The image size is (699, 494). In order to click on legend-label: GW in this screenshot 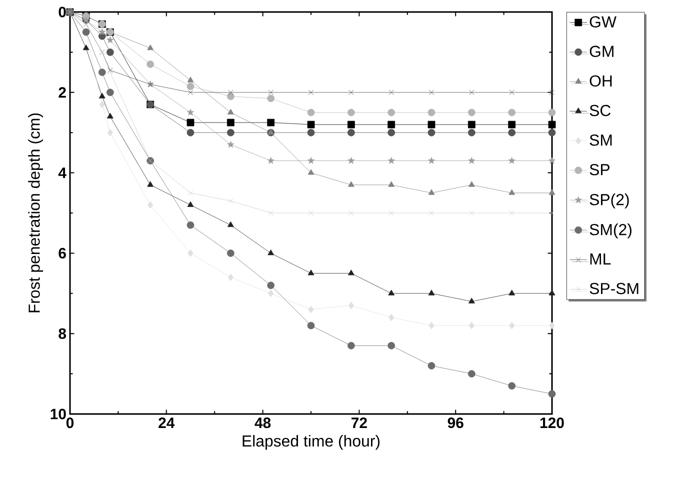, I will do `click(603, 22)`.